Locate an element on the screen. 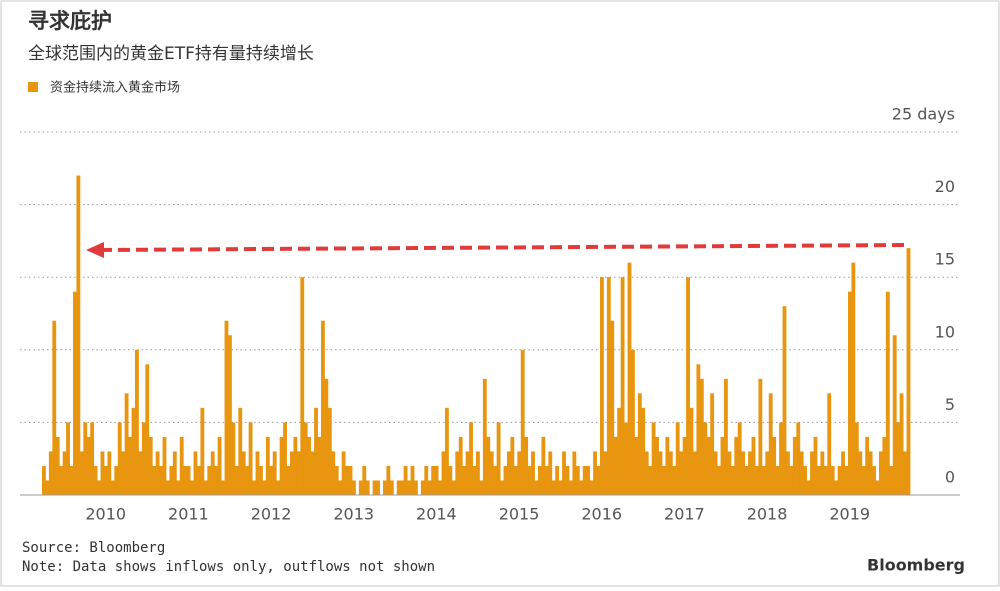  legend-label: 资金持续流入黄金市场 is located at coordinates (115, 88).